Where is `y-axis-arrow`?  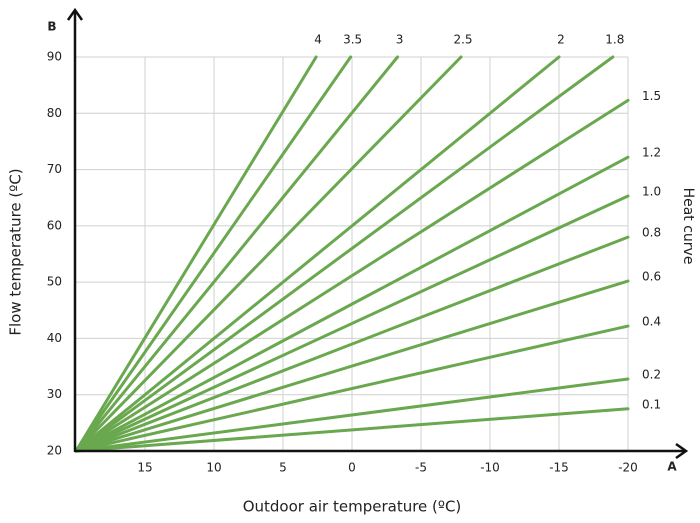
y-axis-arrow is located at coordinates (75, 14).